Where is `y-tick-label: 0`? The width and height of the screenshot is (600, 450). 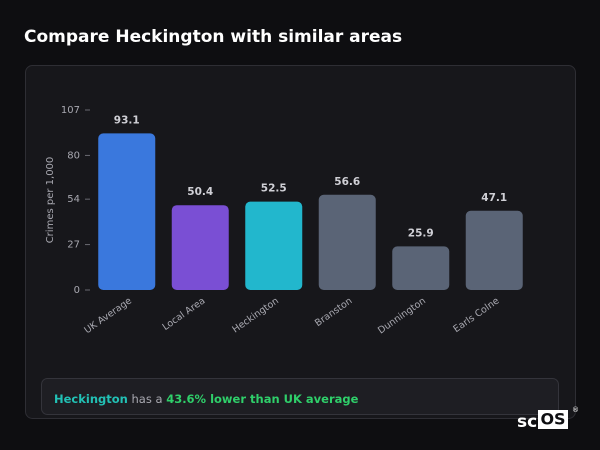 y-tick-label: 0 is located at coordinates (77, 290).